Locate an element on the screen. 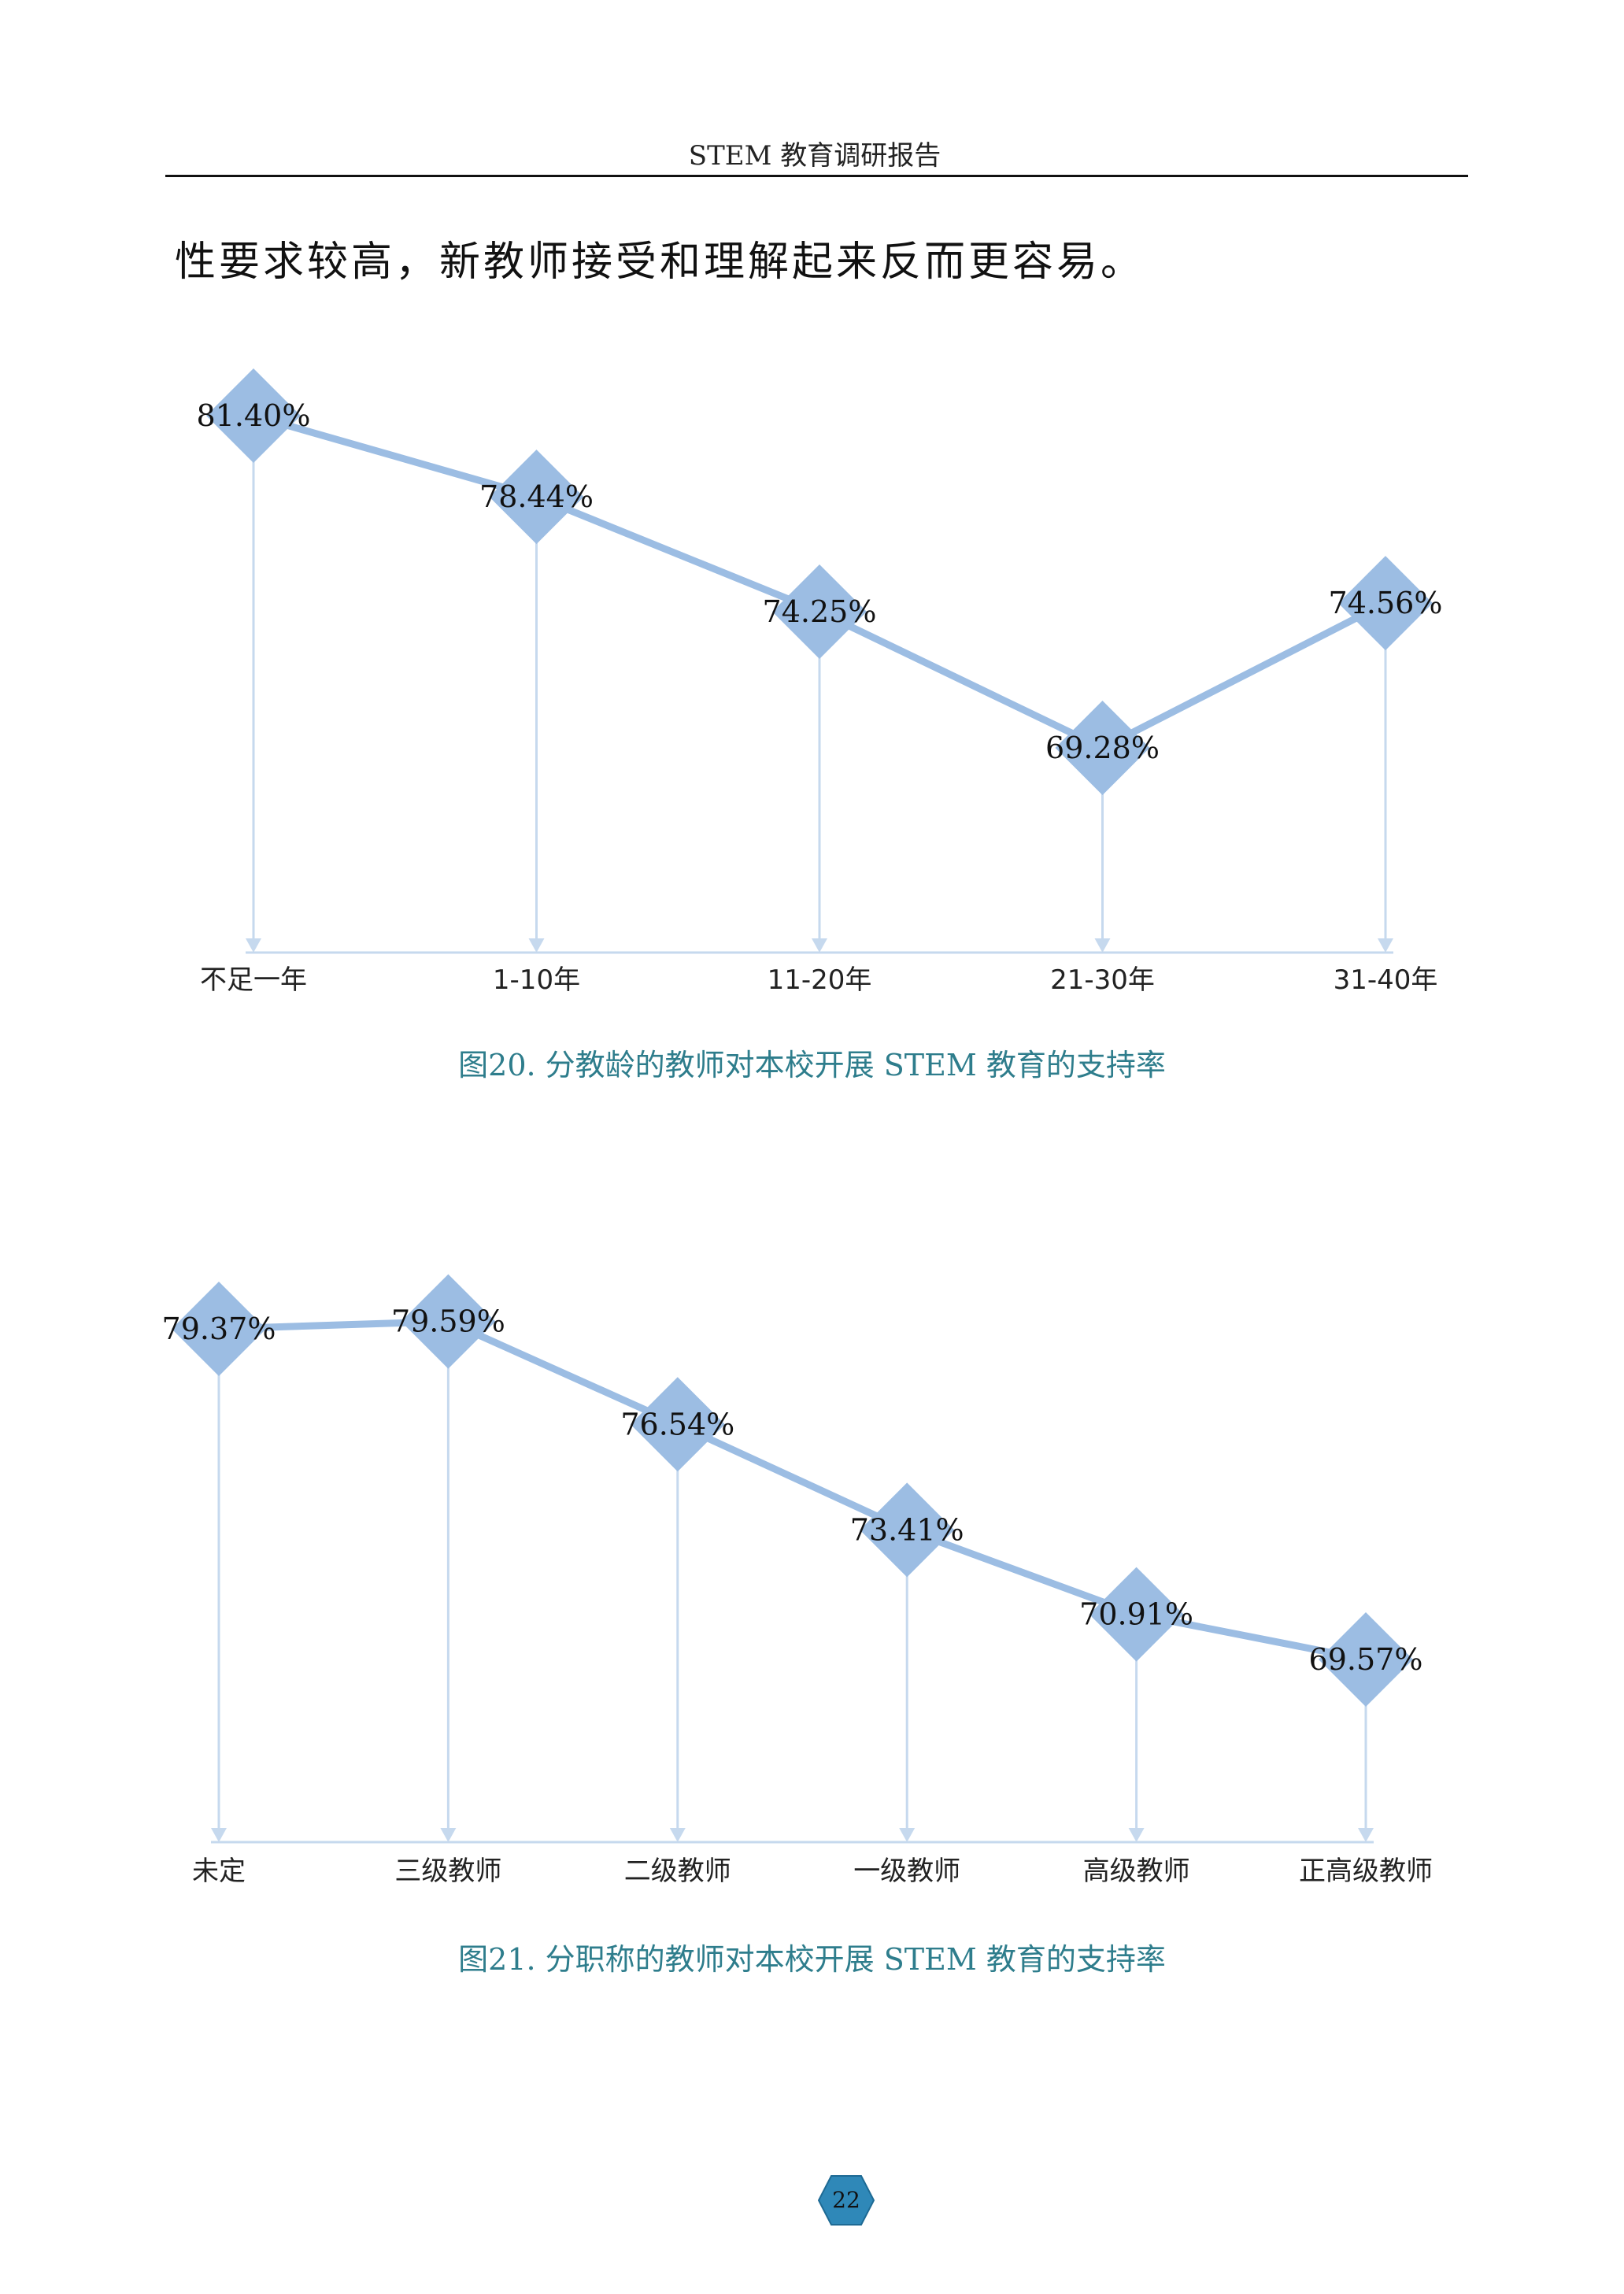  data-label: 79.59% is located at coordinates (448, 1321).